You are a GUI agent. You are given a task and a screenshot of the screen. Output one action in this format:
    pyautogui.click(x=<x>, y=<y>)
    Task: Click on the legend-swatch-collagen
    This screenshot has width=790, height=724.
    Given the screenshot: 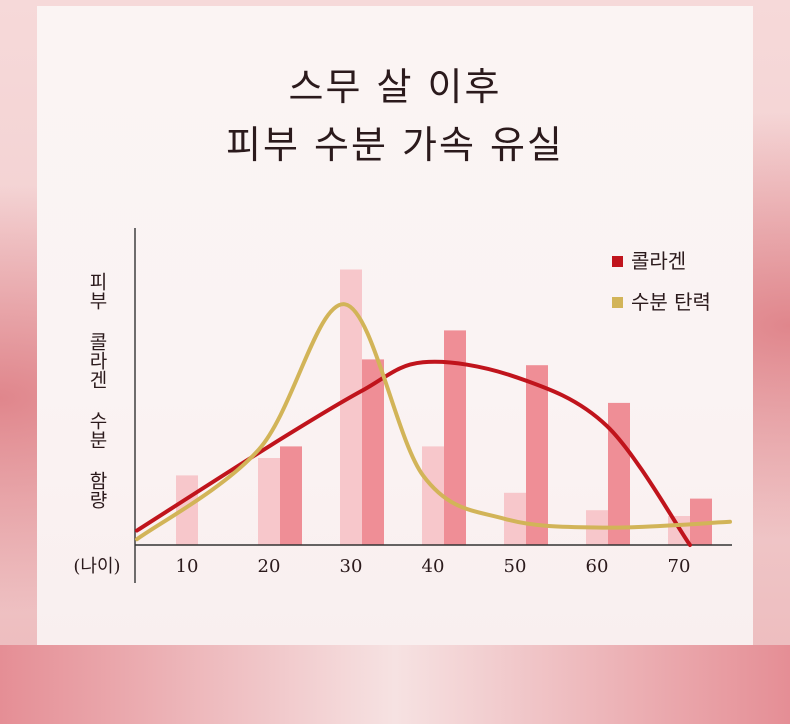 What is the action you would take?
    pyautogui.click(x=617, y=261)
    